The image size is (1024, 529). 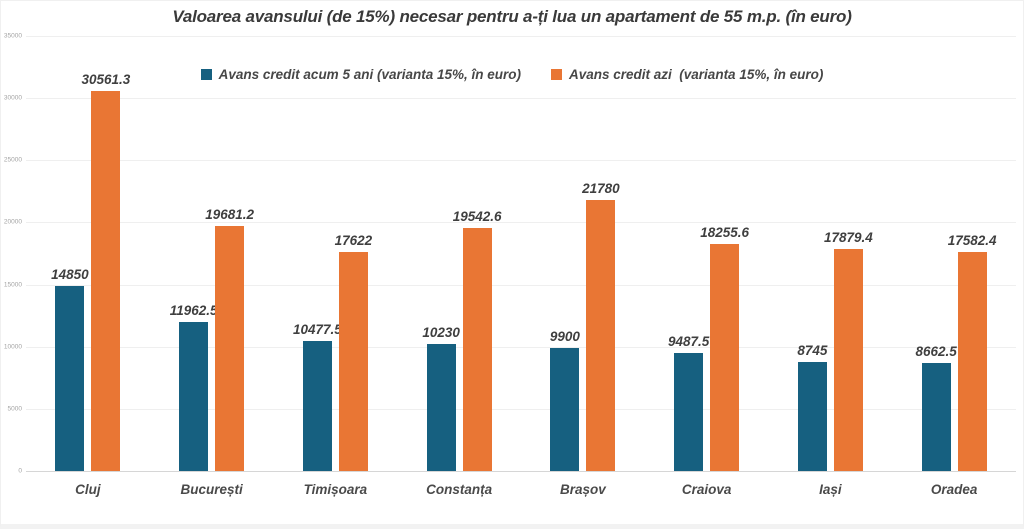 I want to click on bar-slot: 9900, so click(x=564, y=253).